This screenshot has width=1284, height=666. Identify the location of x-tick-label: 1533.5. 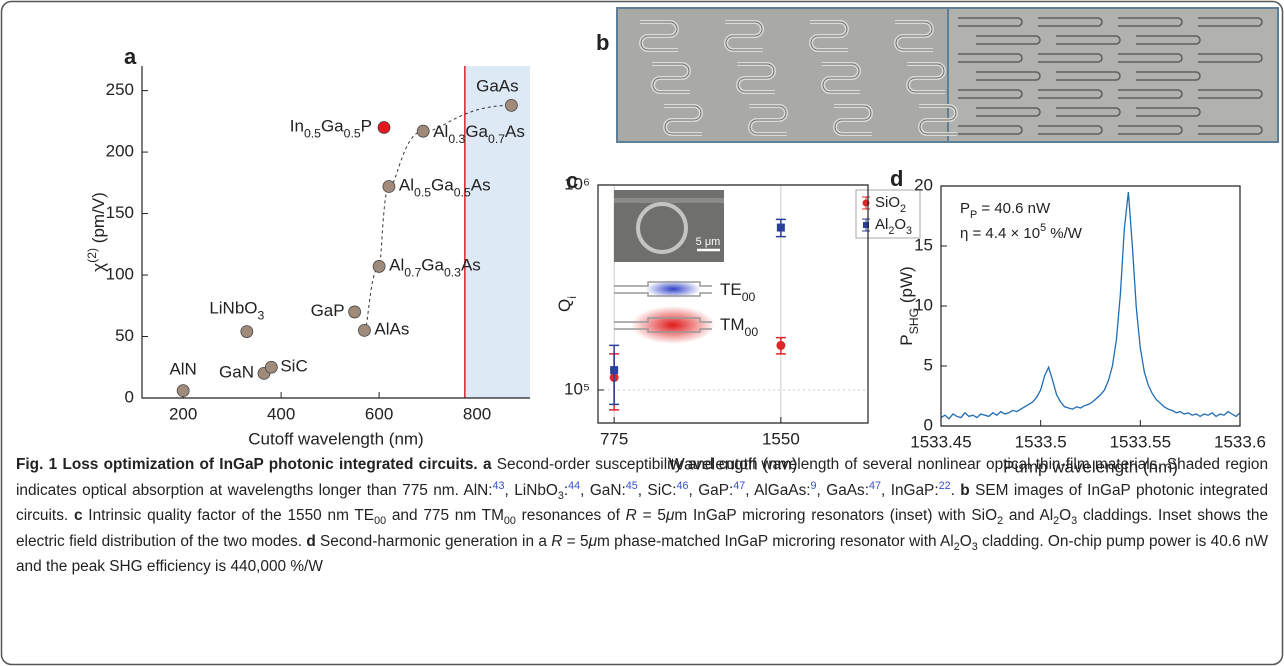
(1041, 441).